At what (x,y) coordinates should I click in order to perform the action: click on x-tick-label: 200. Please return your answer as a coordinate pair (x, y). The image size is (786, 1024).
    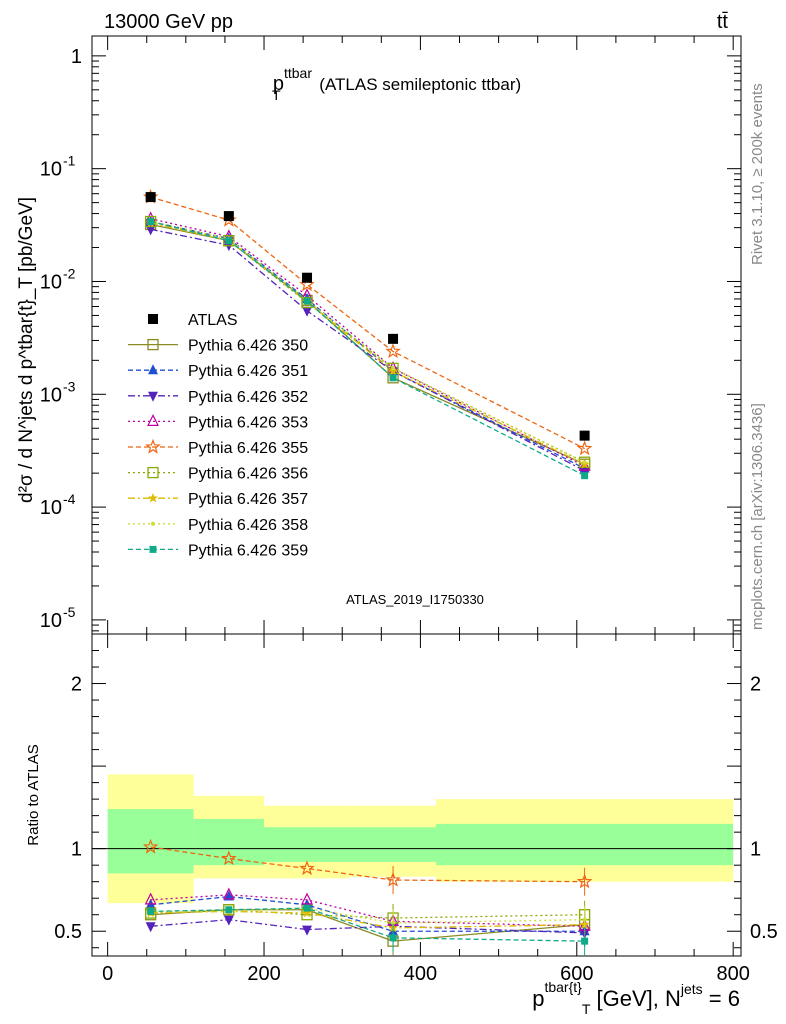
    Looking at the image, I should click on (263, 974).